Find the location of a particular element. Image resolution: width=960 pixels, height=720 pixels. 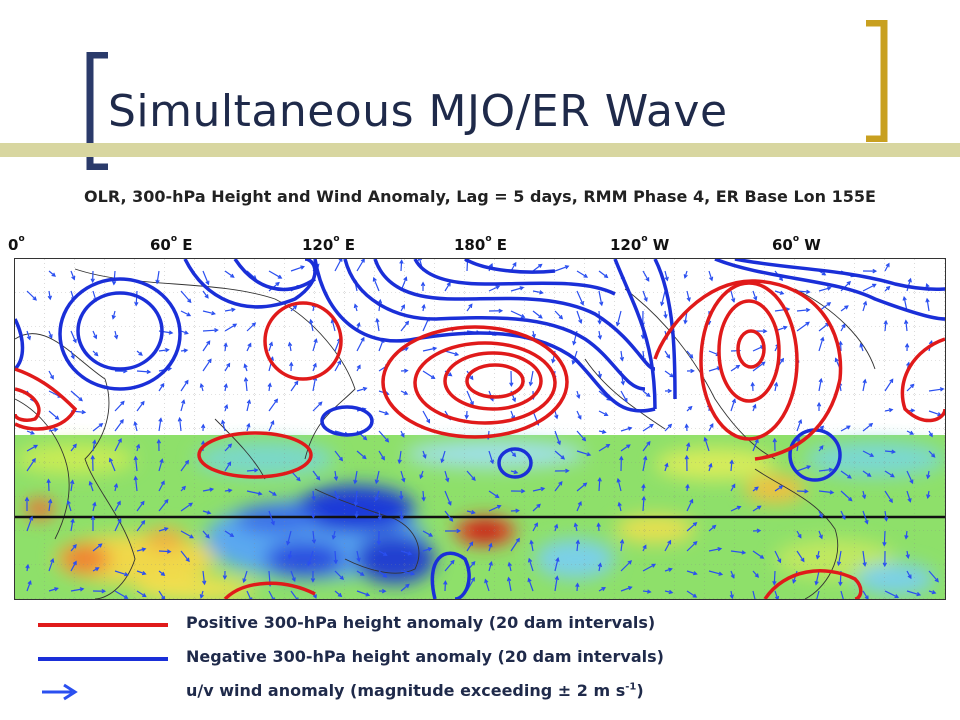

lon-label-120e: 120o E is located at coordinates (328, 244).